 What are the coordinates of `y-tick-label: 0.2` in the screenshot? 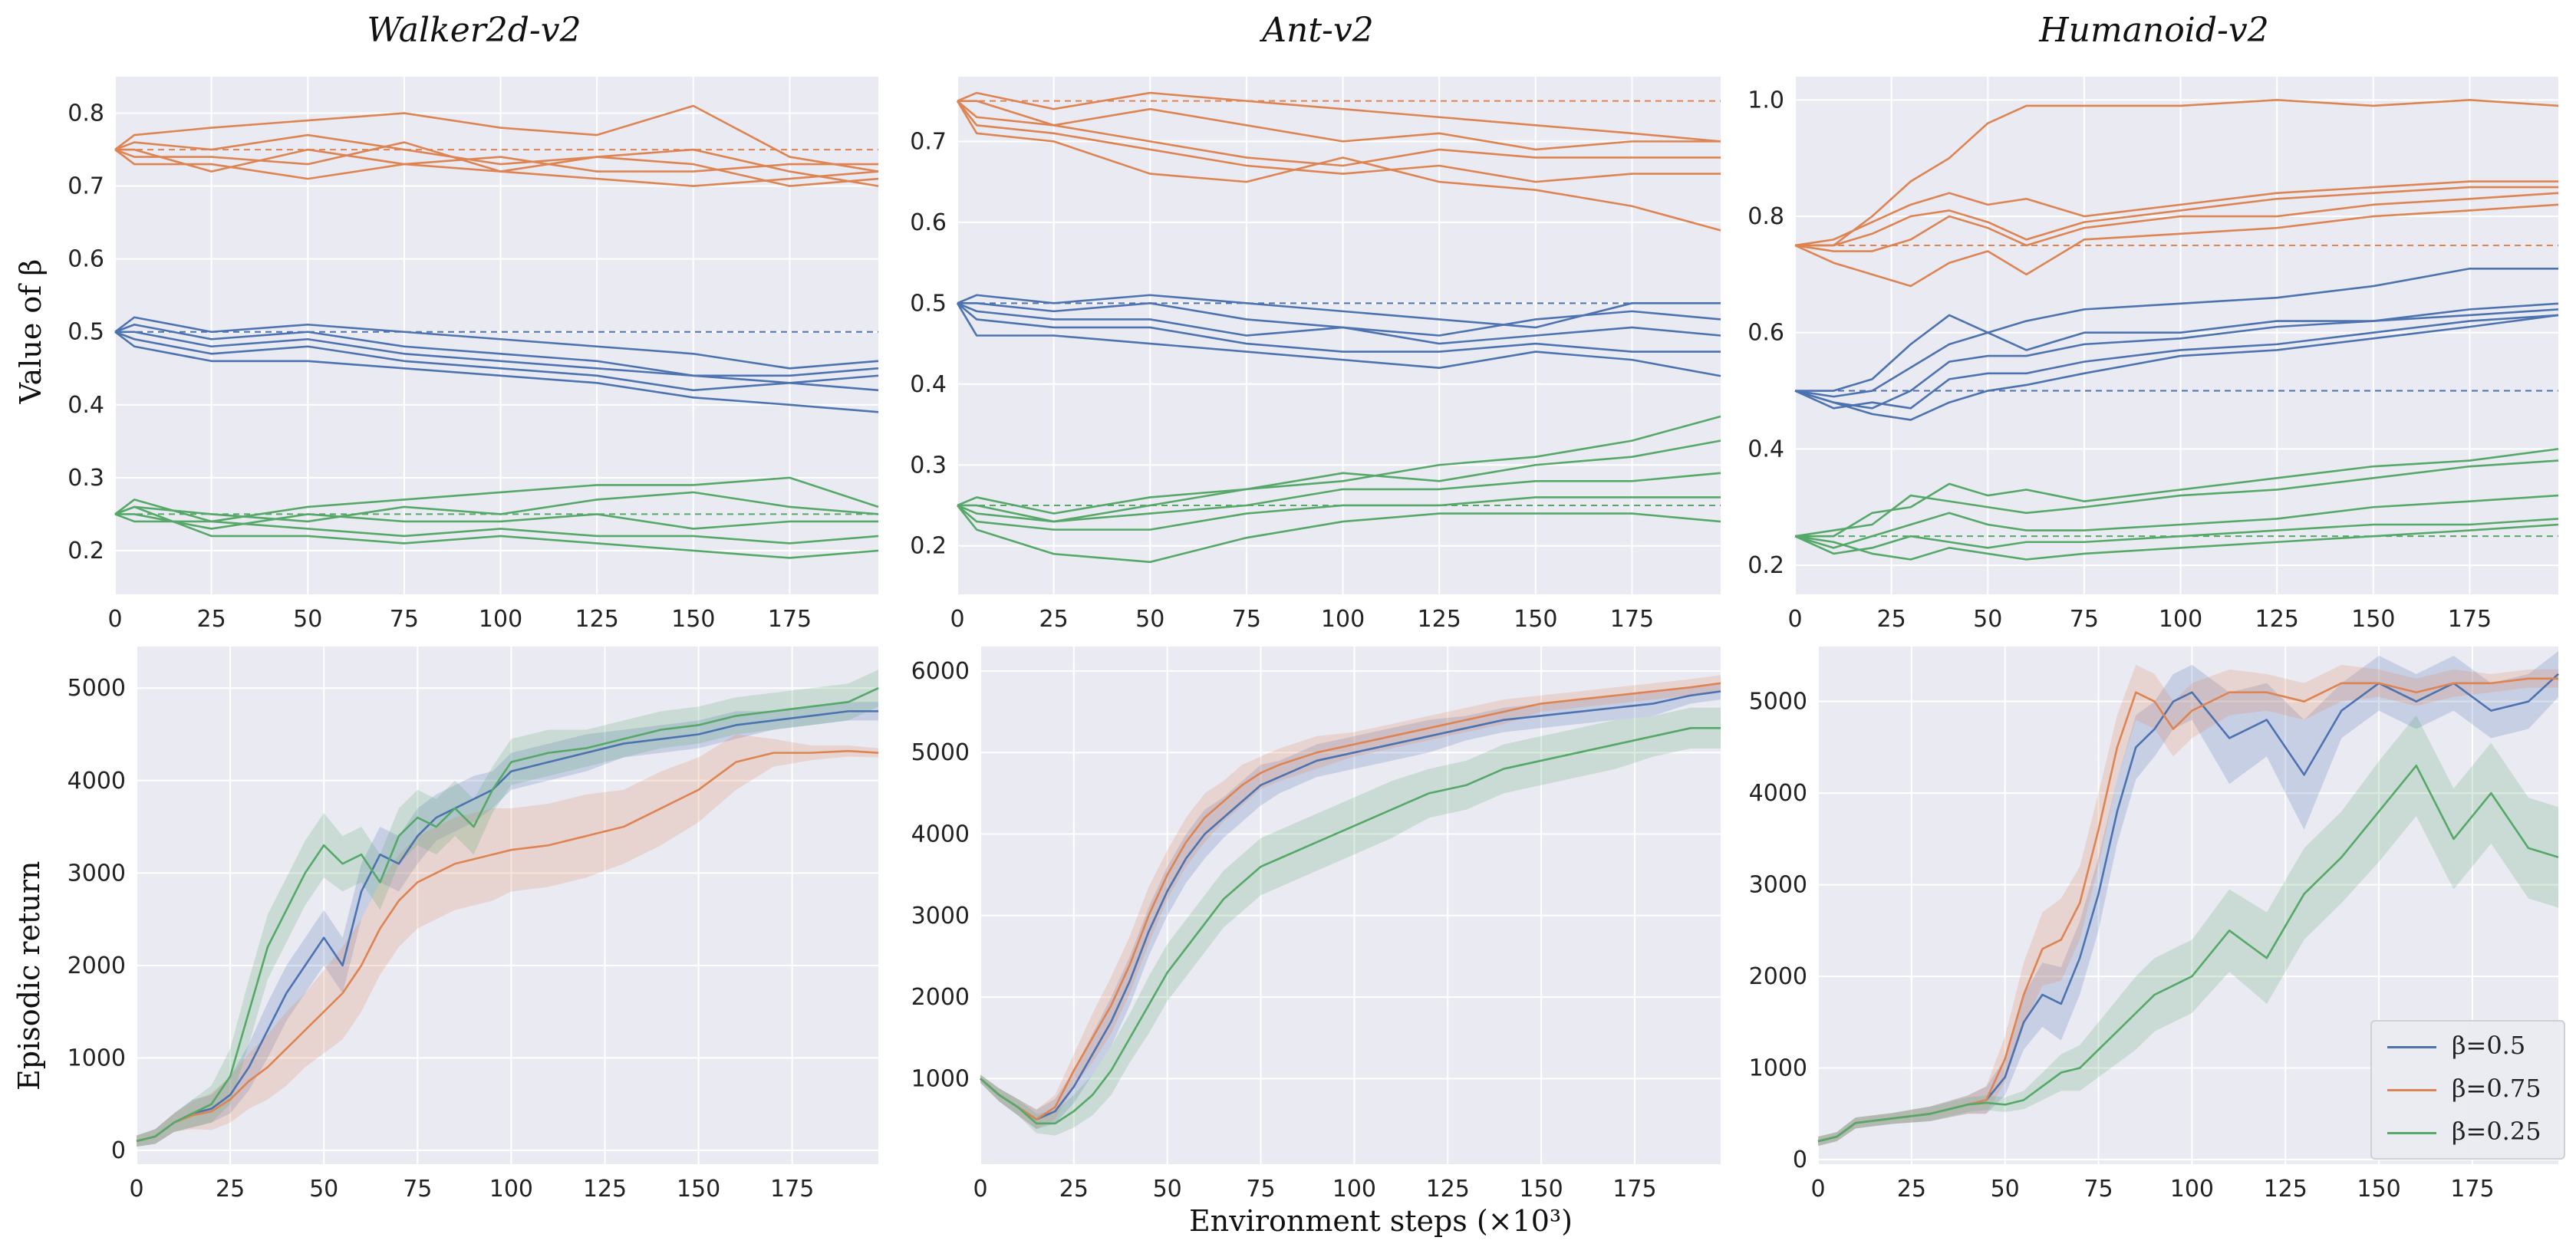 It's located at (86, 551).